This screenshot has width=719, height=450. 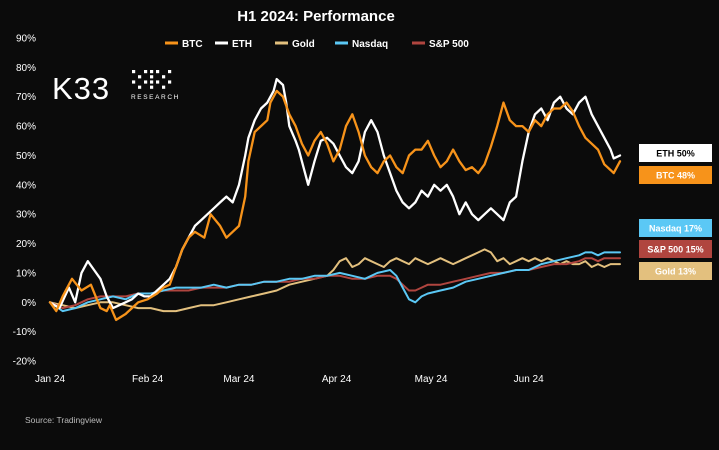 I want to click on x-axis: Jan 24 Feb 24 Mar 24 Apr 24 May 24 Jun 24, so click(x=289, y=379).